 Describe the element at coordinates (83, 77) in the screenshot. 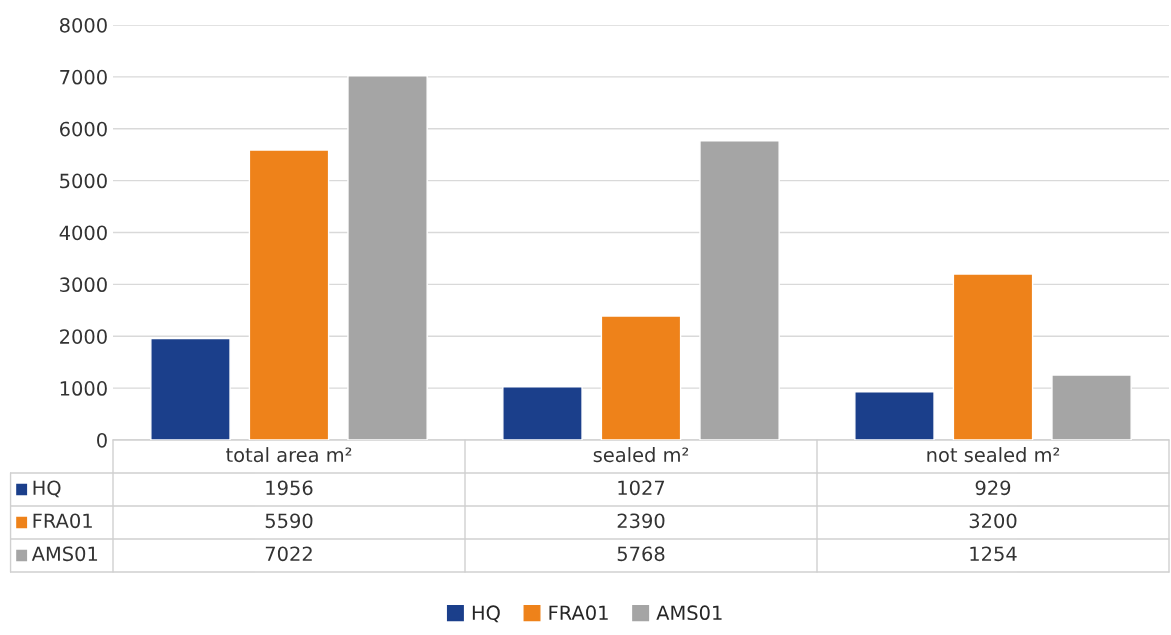

I see `y-tick-label: 7000` at that location.